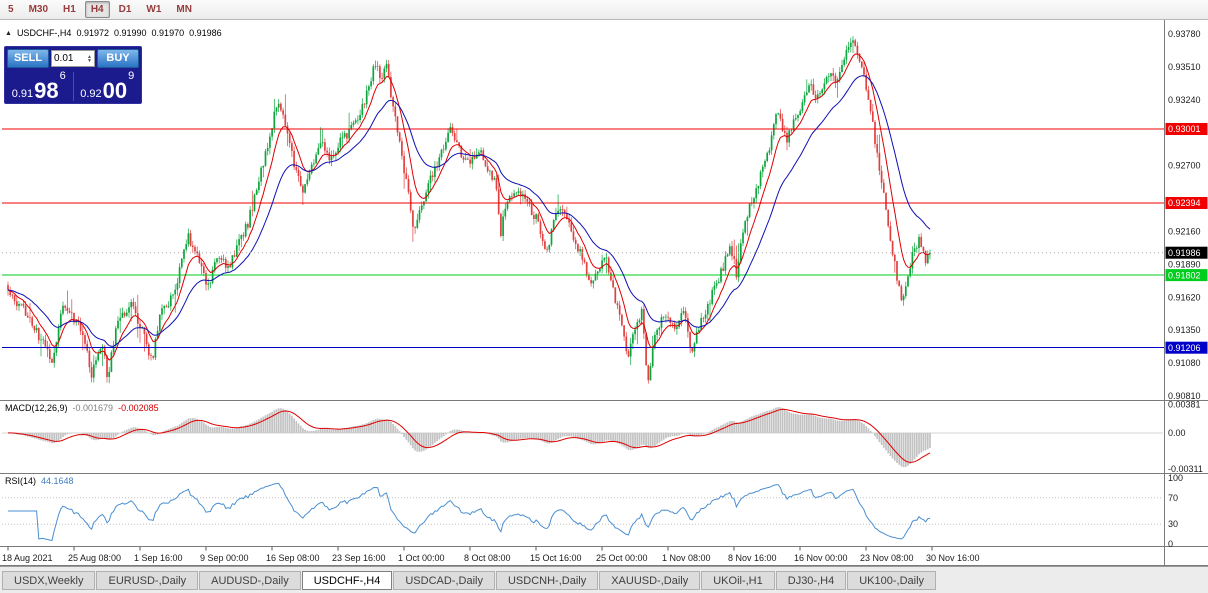 This screenshot has height=593, width=1208. Describe the element at coordinates (118, 58) in the screenshot. I see `buy-button: BUY` at that location.